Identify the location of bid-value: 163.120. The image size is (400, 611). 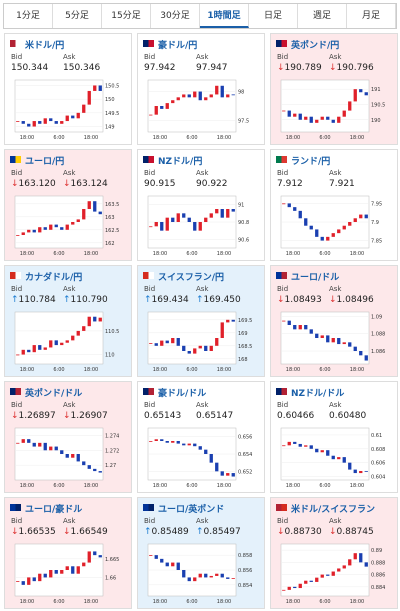
(33, 184).